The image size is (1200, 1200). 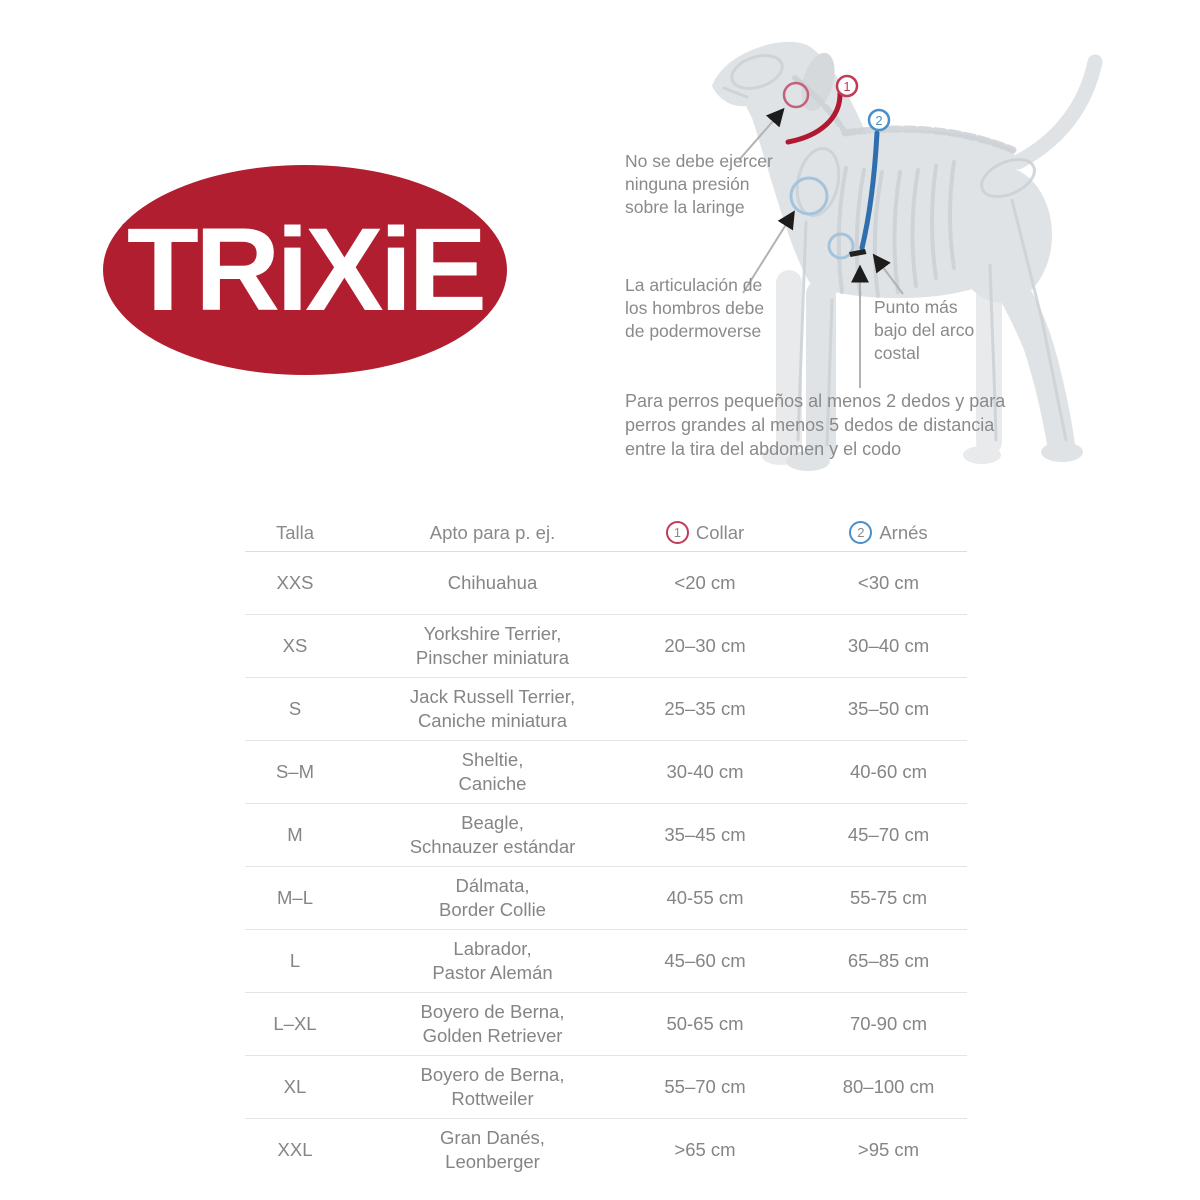 I want to click on breed-line: Pinscher miniatura, so click(x=492, y=657).